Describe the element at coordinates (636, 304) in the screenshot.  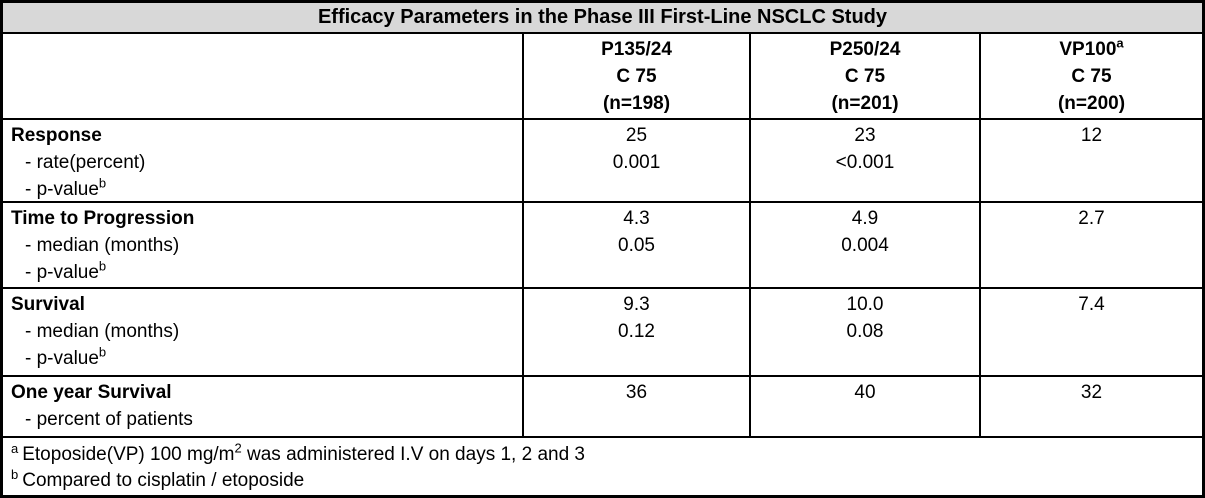
I see `value: 9.3` at that location.